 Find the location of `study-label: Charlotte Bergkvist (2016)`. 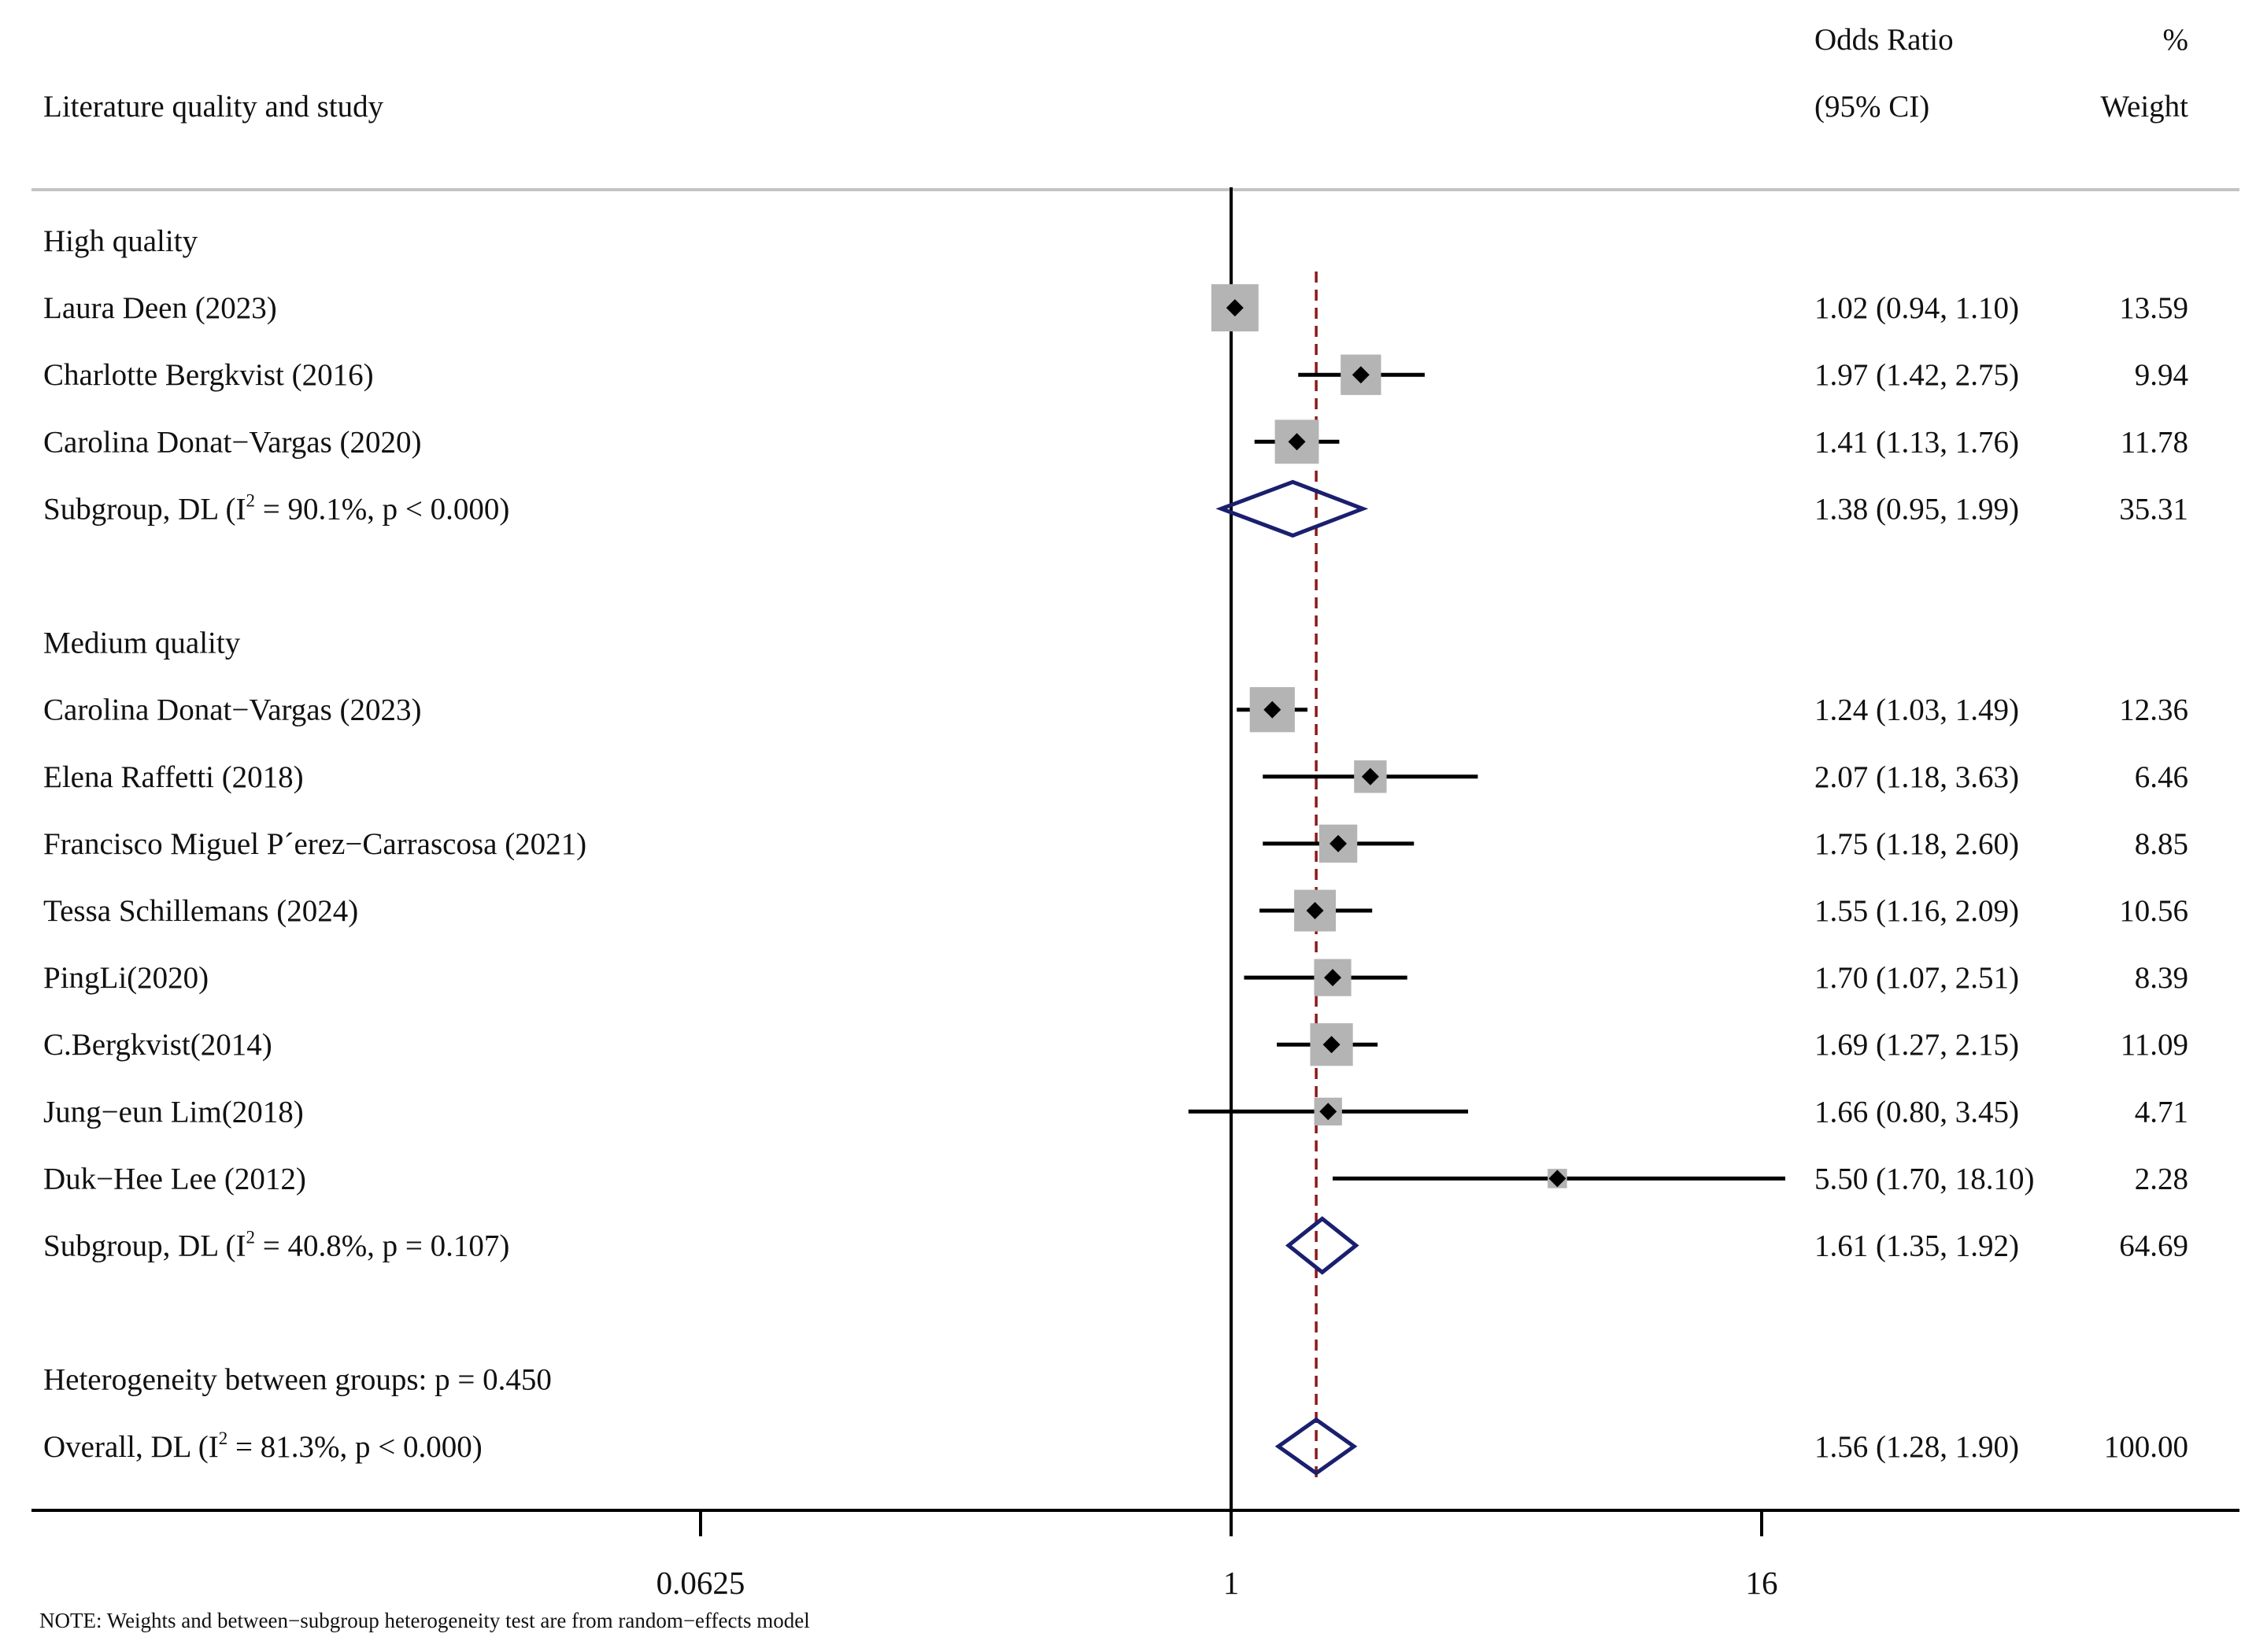

study-label: Charlotte Bergkvist (2016) is located at coordinates (208, 375).